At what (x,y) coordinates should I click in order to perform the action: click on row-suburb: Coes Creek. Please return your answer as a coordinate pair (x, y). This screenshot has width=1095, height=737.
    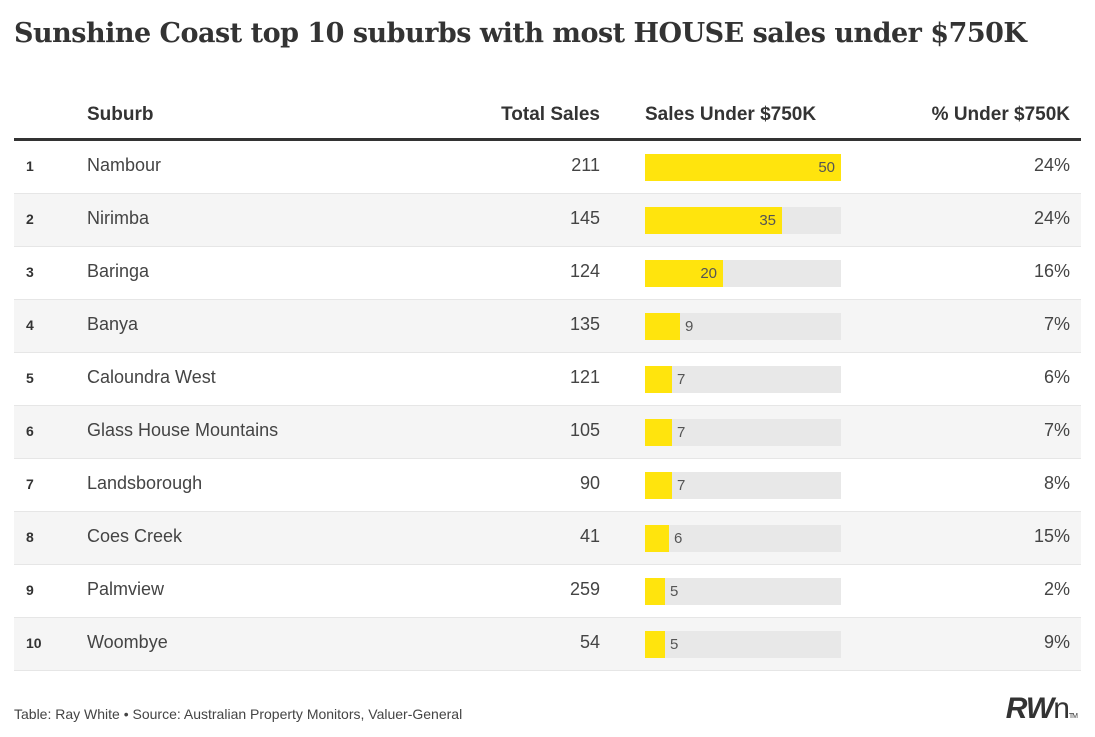
    Looking at the image, I should click on (135, 536).